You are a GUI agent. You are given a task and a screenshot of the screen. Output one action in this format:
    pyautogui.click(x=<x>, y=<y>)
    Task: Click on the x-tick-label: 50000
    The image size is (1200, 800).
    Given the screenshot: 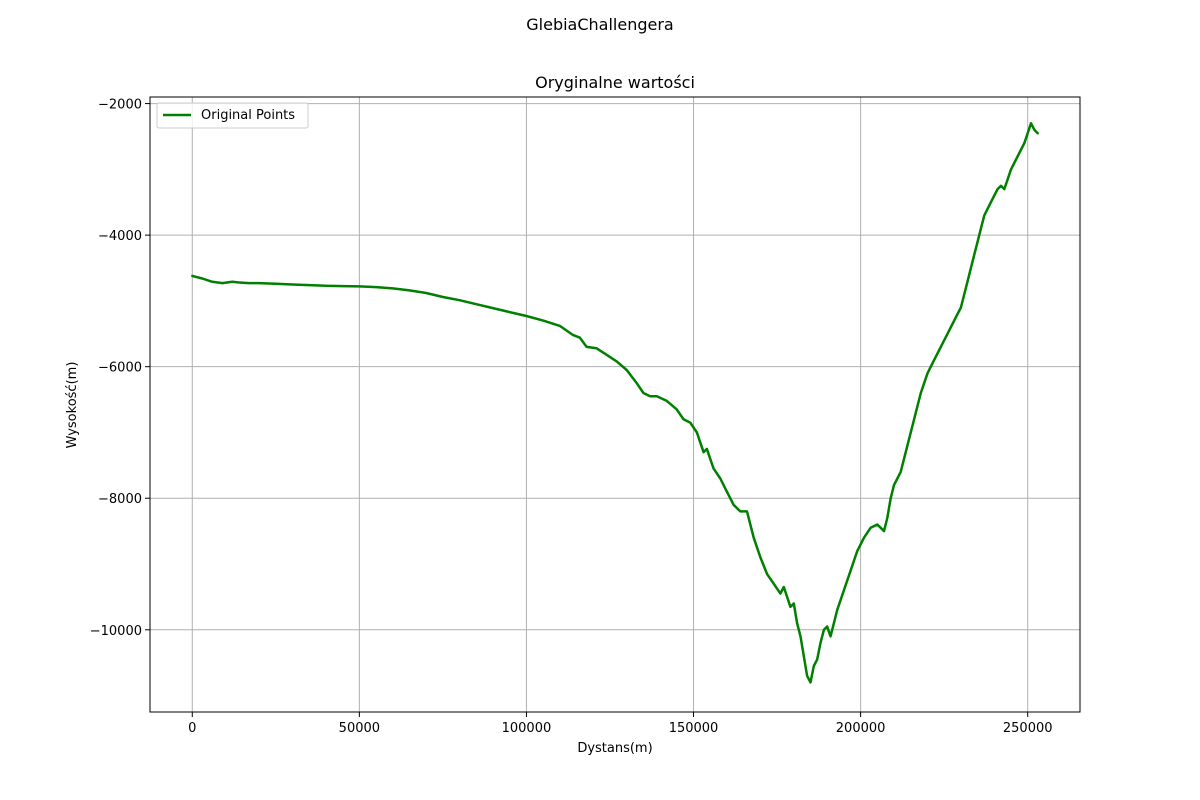 What is the action you would take?
    pyautogui.click(x=359, y=728)
    